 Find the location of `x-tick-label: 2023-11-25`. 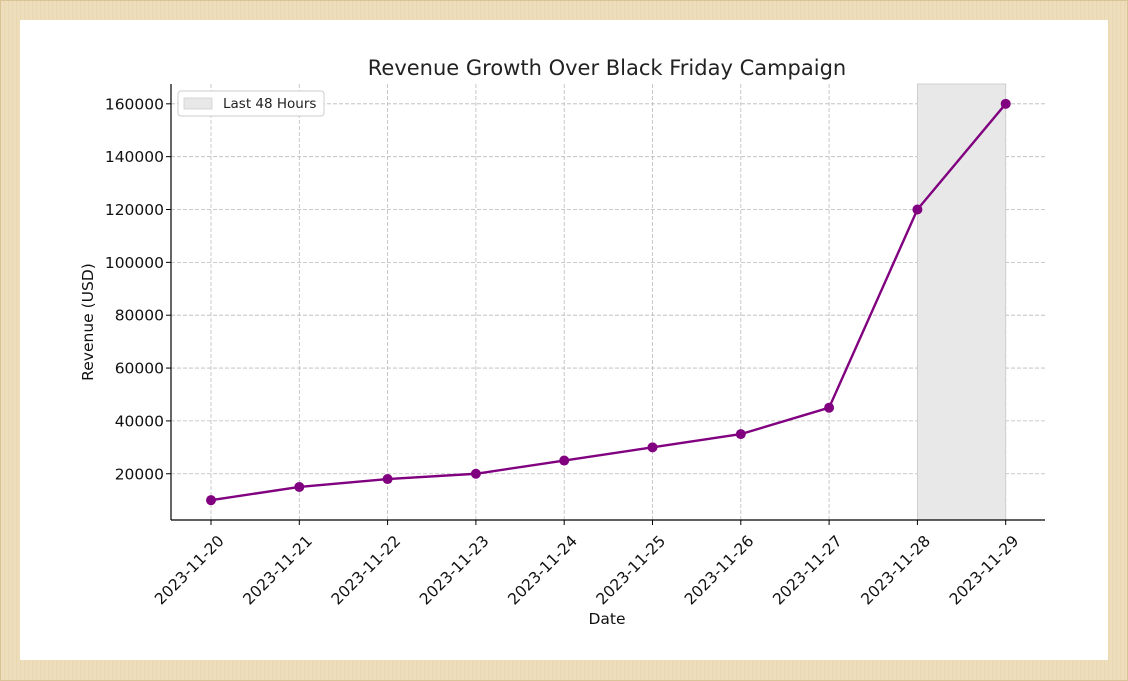

x-tick-label: 2023-11-25 is located at coordinates (631, 570).